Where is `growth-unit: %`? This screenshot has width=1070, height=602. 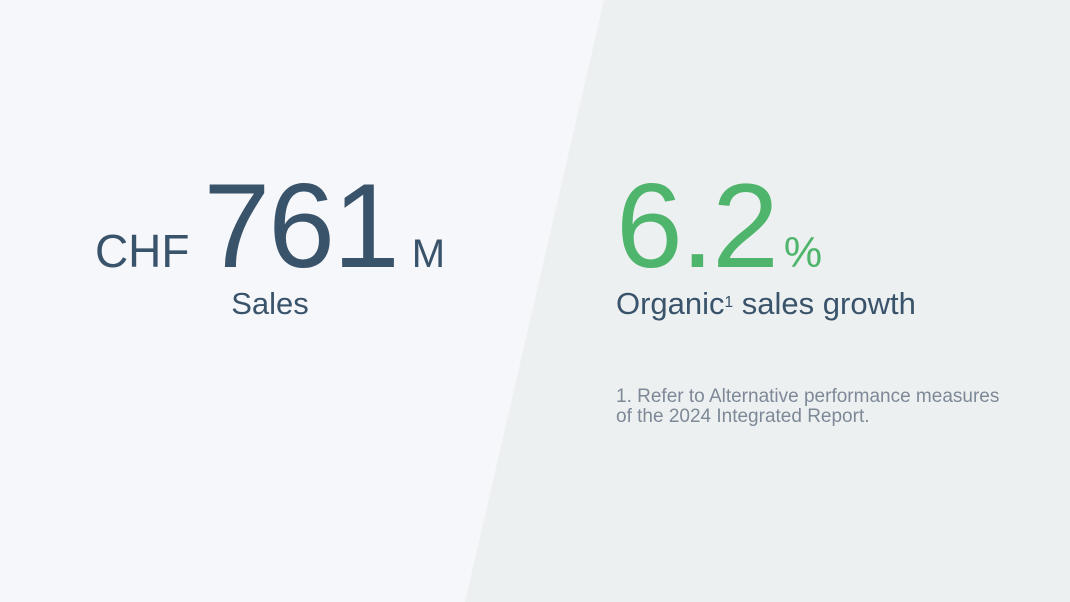
growth-unit: % is located at coordinates (803, 253).